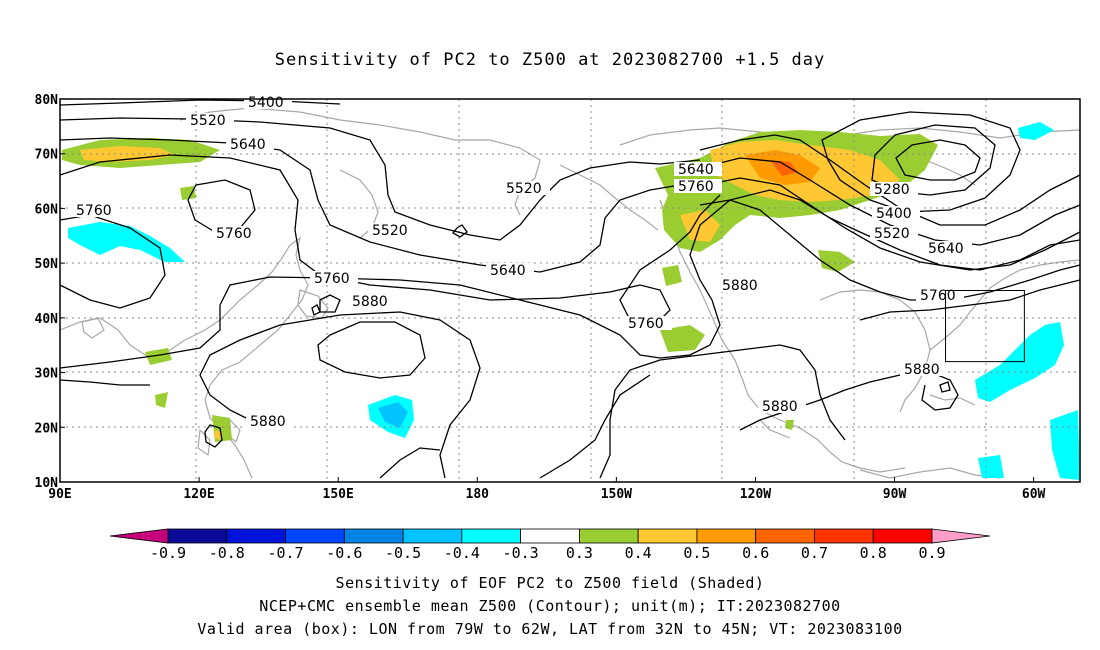 This screenshot has height=650, width=1100. What do you see at coordinates (47, 264) in the screenshot?
I see `lat-tick-label: 50N` at bounding box center [47, 264].